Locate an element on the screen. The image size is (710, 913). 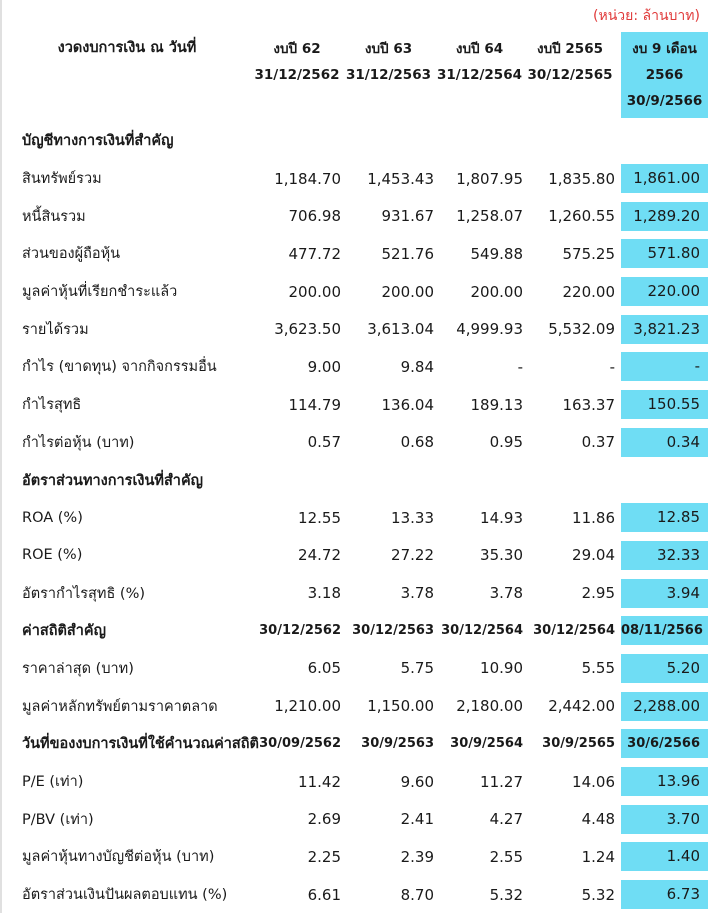
header-col: งบปี 64 31/12/2564 is located at coordinates (479, 74).